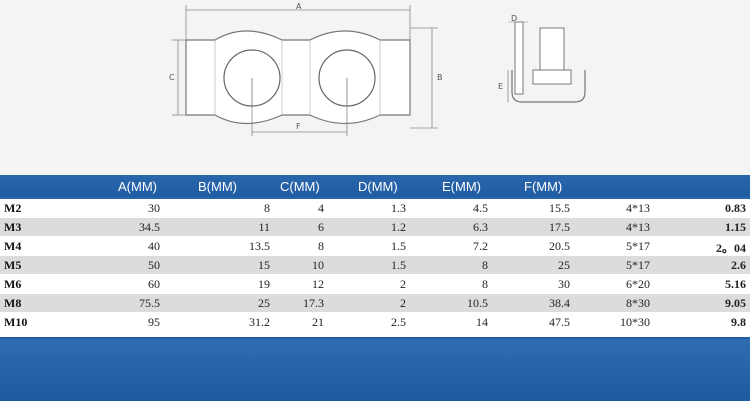  Describe the element at coordinates (264, 265) in the screenshot. I see `b-cell: 15` at that location.